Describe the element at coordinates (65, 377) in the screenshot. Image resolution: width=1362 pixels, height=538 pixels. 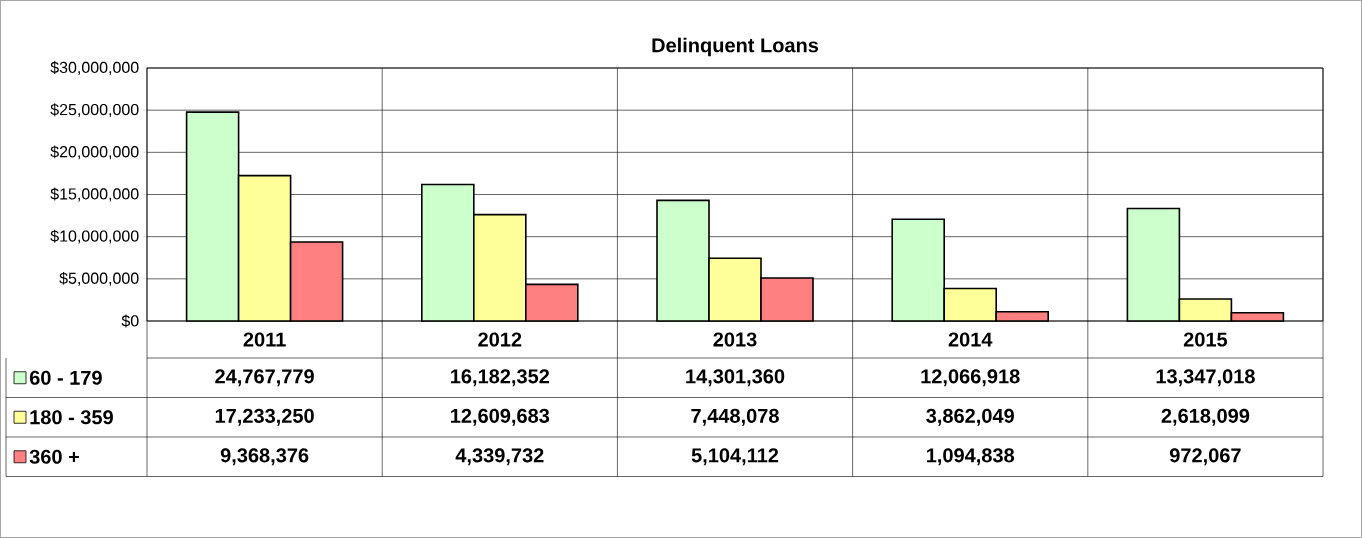
I see `legend-label: 60 - 179` at that location.